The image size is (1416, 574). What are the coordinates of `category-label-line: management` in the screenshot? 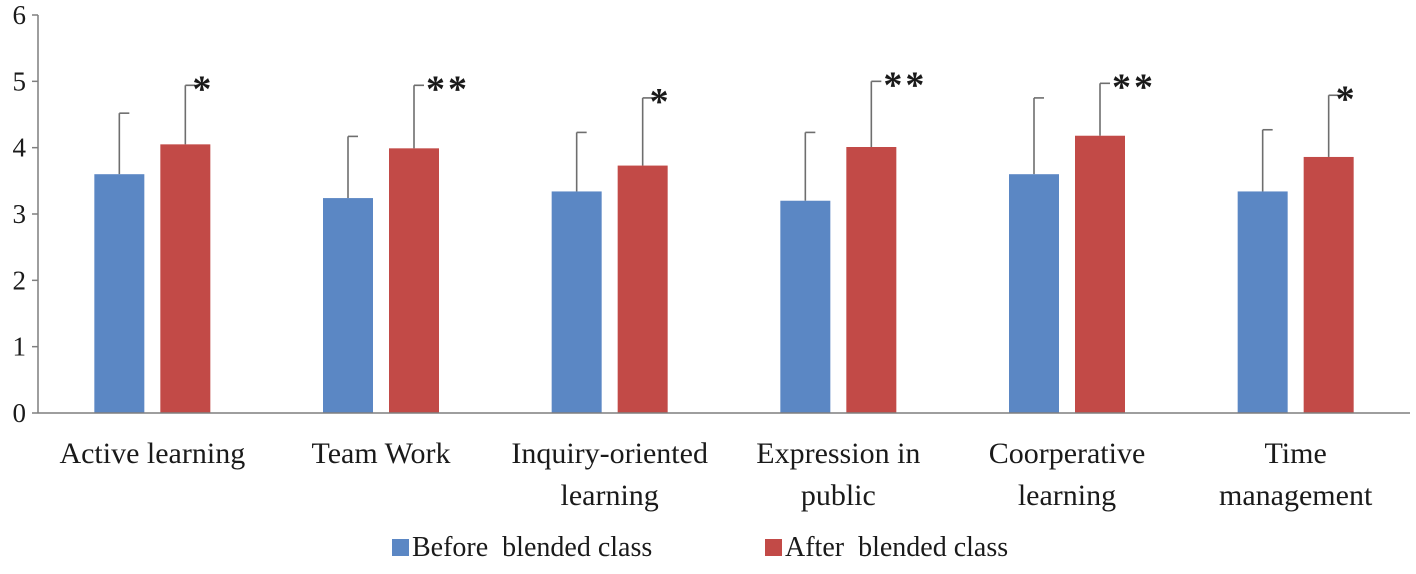 It's located at (1296, 495).